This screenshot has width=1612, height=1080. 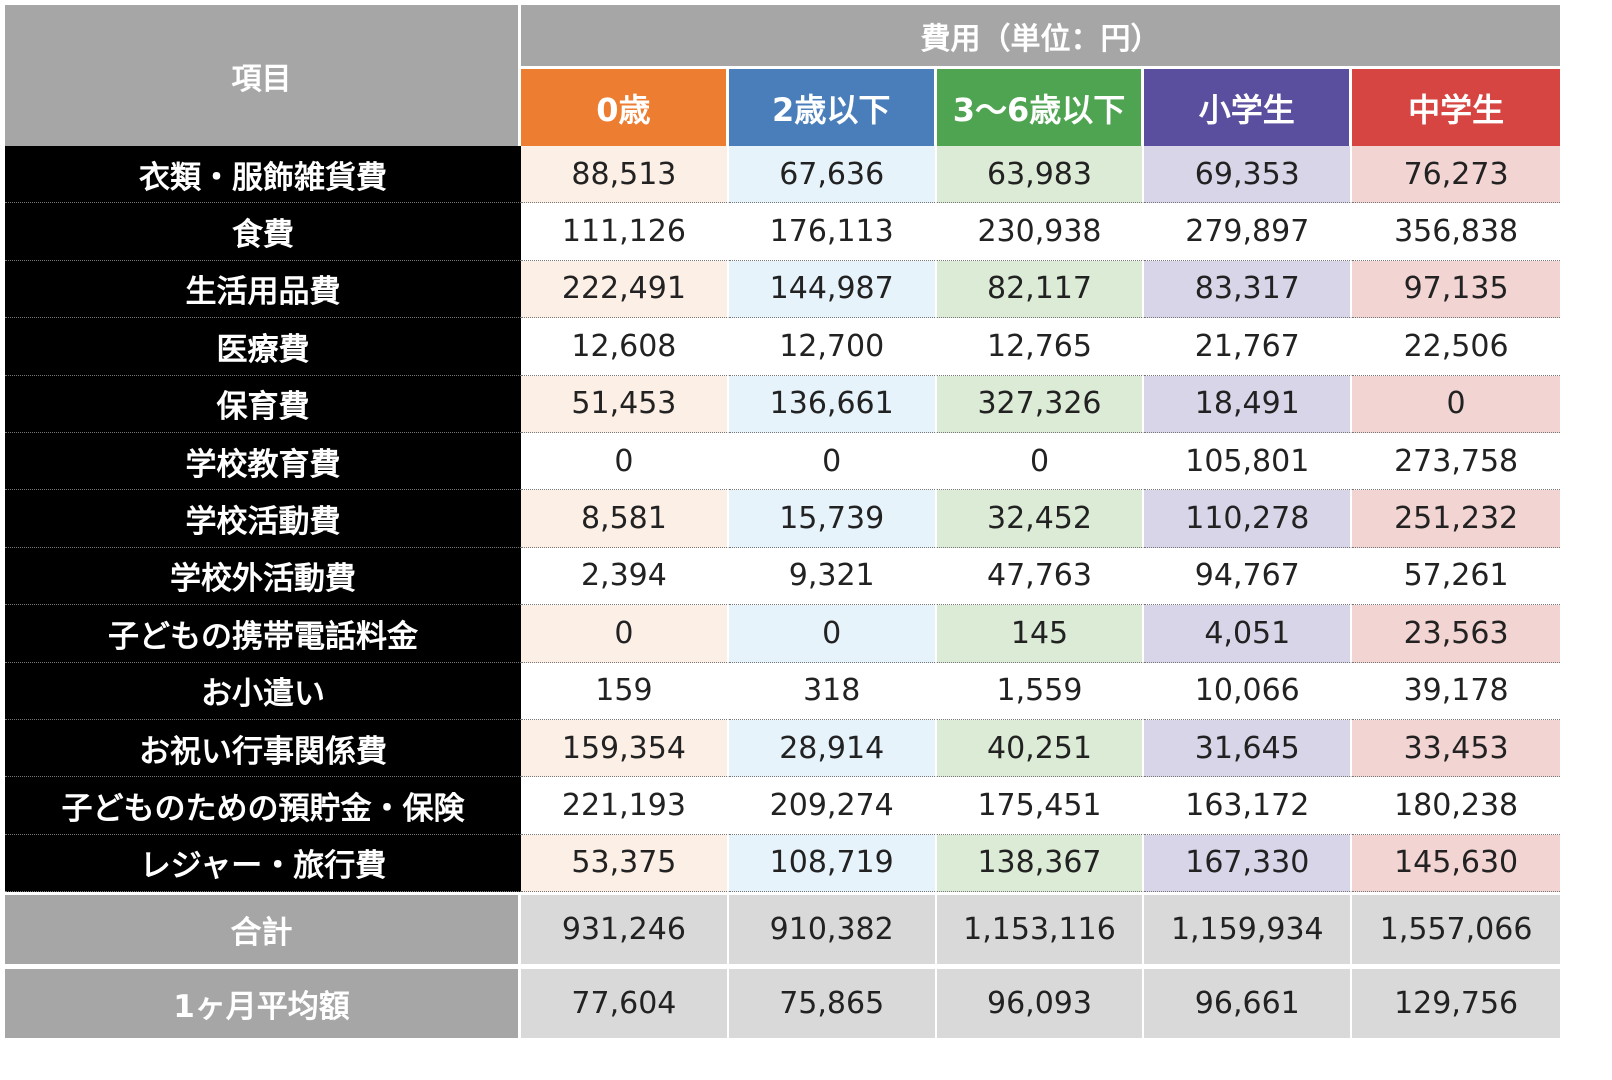 I want to click on table-cell: 12,765, so click(x=1040, y=347).